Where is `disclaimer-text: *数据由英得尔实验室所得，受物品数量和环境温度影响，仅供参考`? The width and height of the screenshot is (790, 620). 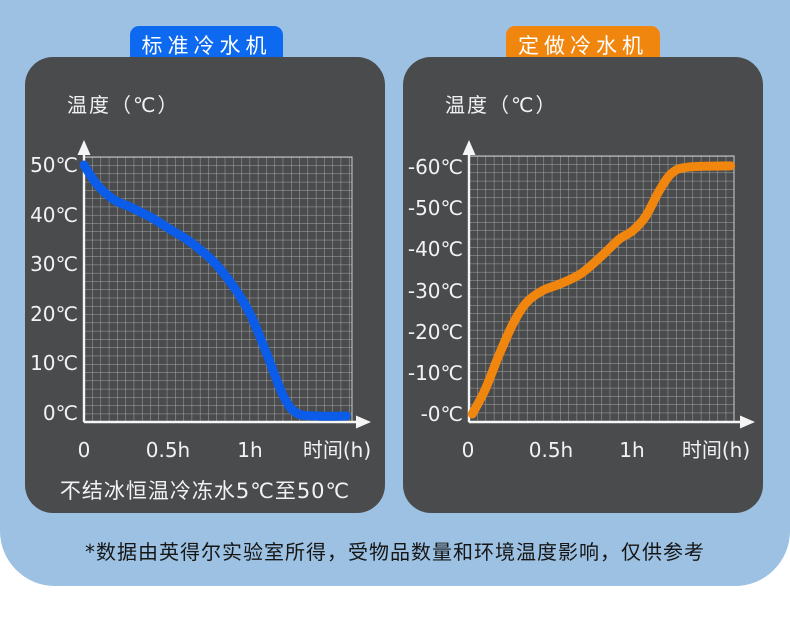
disclaimer-text: *数据由英得尔实验室所得，受物品数量和环境温度影响，仅供参考 is located at coordinates (395, 552).